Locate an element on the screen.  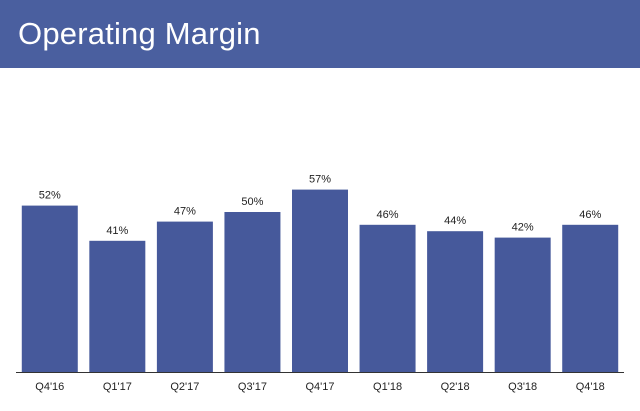
data-label-q1-18: 46% is located at coordinates (388, 215).